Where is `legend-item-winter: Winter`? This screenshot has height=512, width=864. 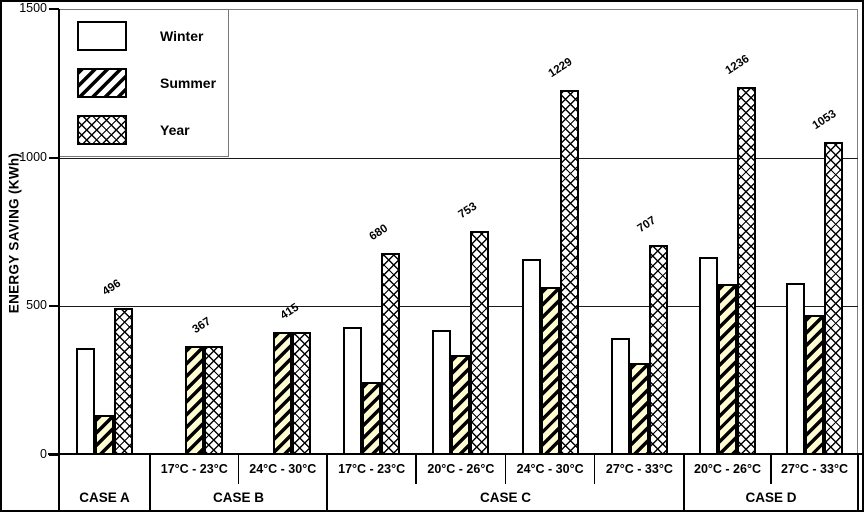 legend-item-winter: Winter is located at coordinates (140, 36).